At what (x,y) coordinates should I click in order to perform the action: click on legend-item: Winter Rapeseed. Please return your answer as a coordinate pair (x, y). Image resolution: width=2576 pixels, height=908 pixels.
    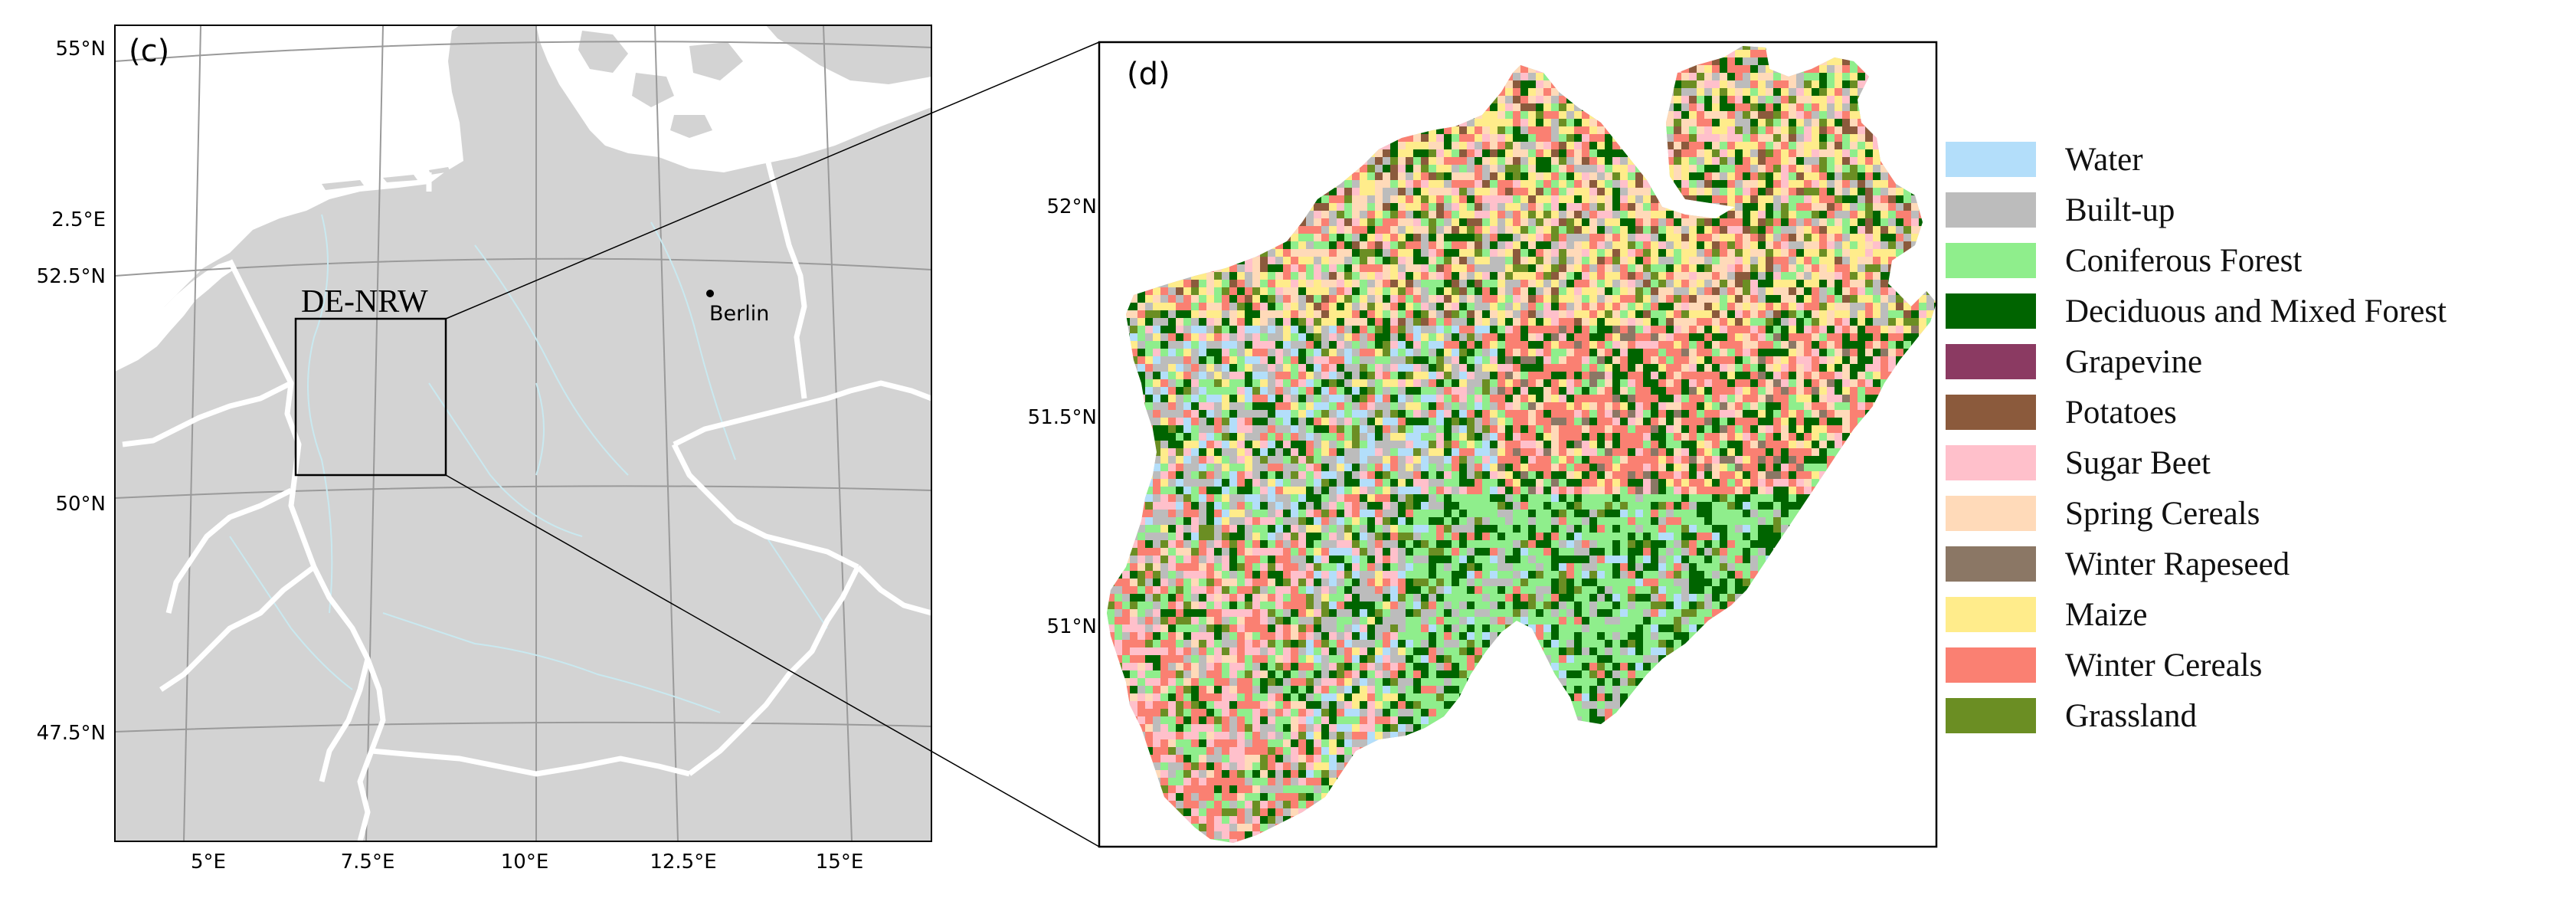
    Looking at the image, I should click on (2252, 564).